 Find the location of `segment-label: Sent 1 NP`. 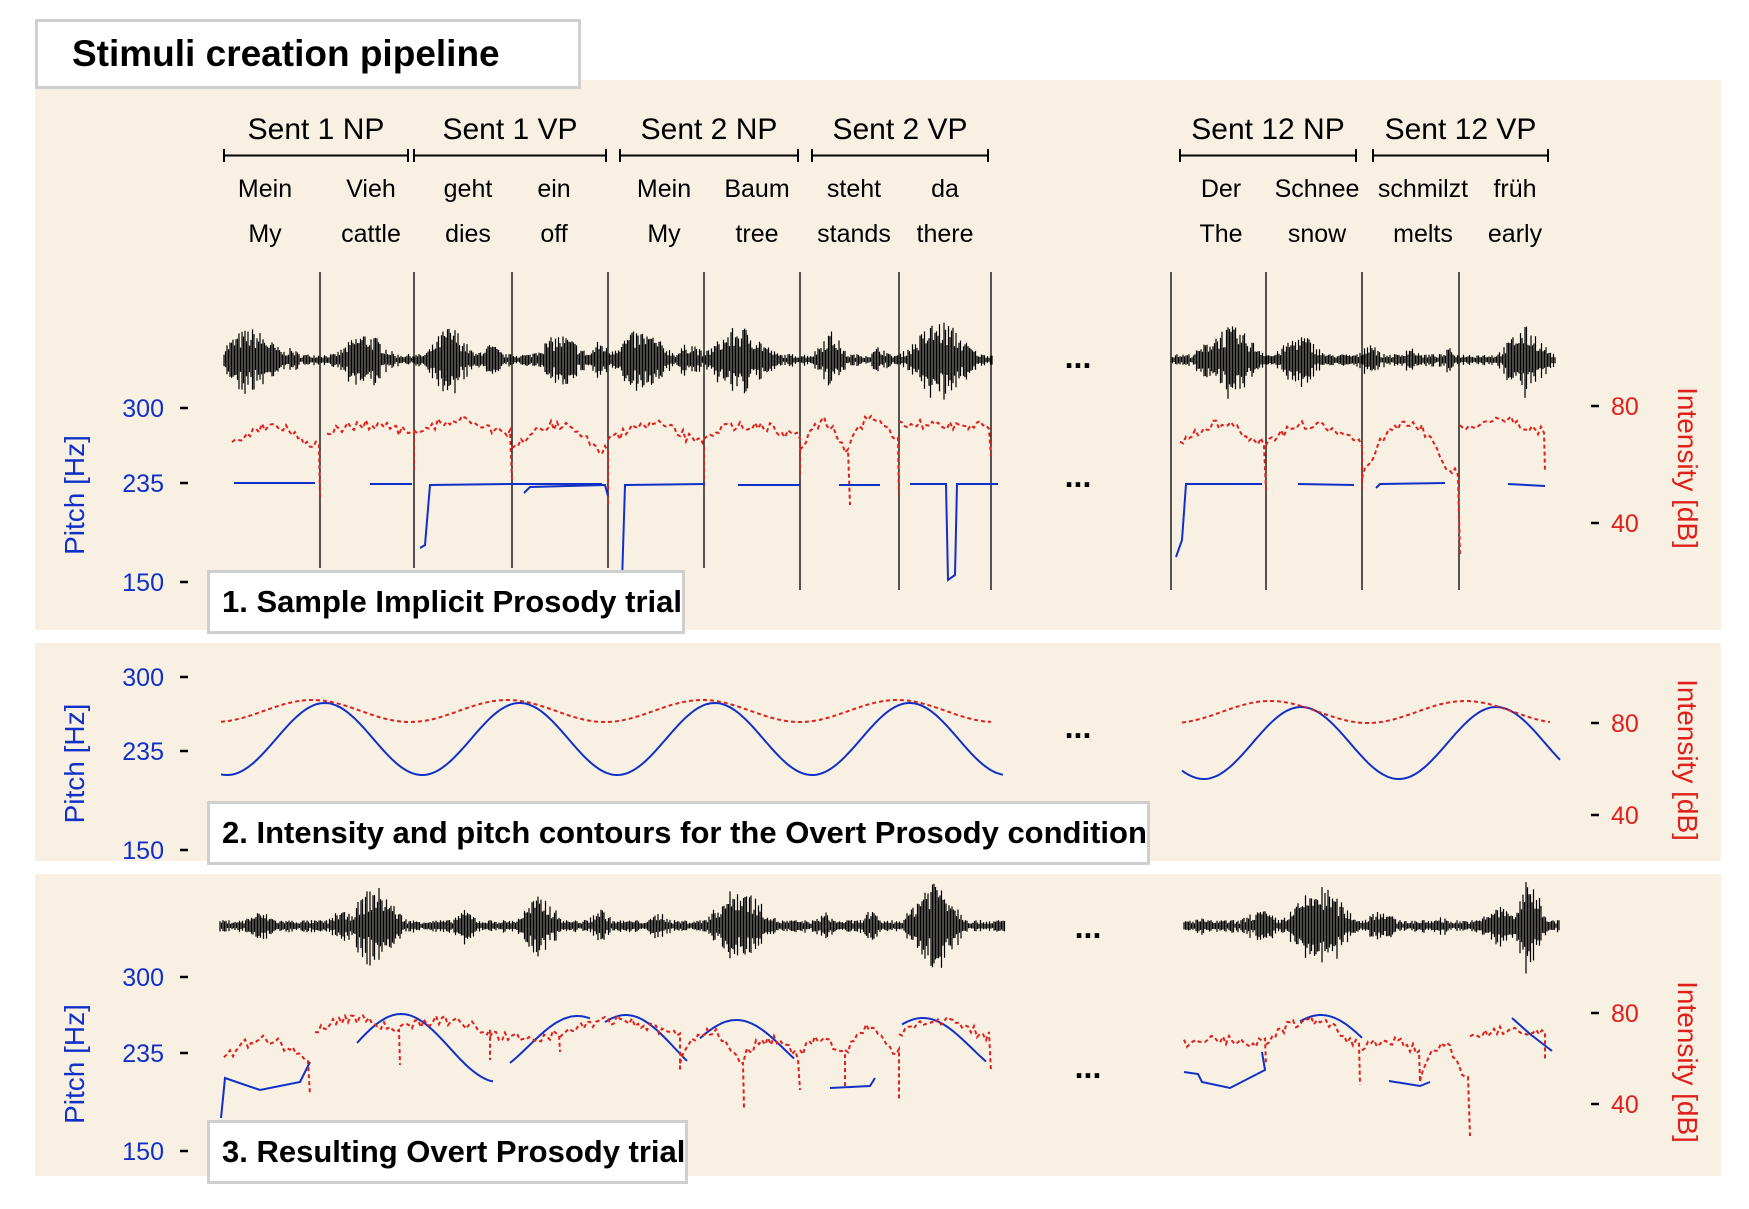

segment-label: Sent 1 NP is located at coordinates (316, 129).